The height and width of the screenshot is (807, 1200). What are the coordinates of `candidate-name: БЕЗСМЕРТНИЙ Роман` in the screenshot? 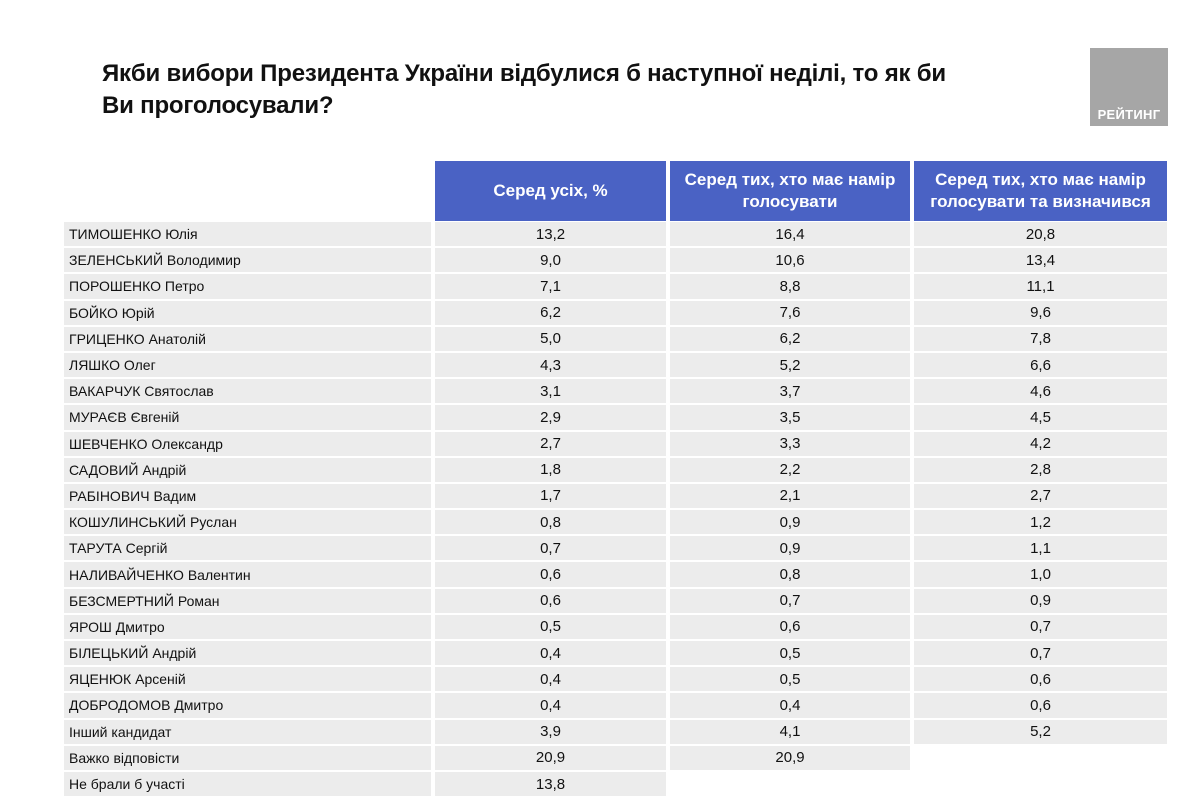 It's located at (247, 600).